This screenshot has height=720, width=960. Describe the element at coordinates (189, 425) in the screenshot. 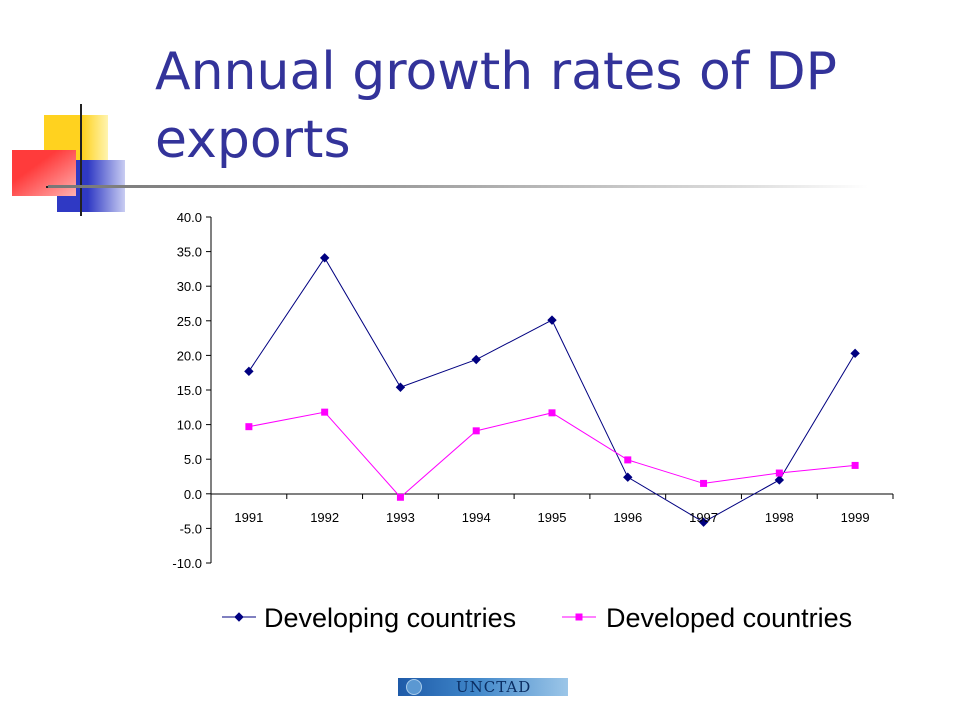

I see `y-tick-label: 10.0` at that location.